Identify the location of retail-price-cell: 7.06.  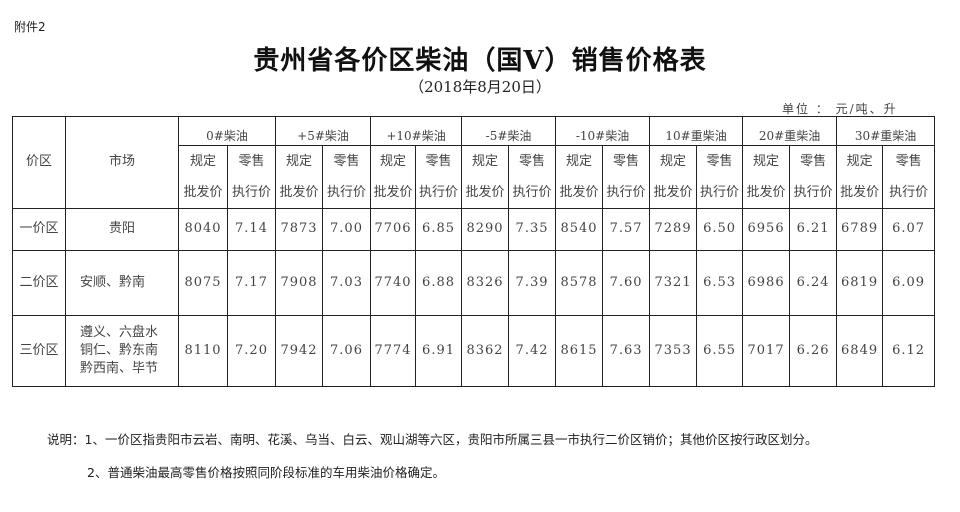
(347, 351).